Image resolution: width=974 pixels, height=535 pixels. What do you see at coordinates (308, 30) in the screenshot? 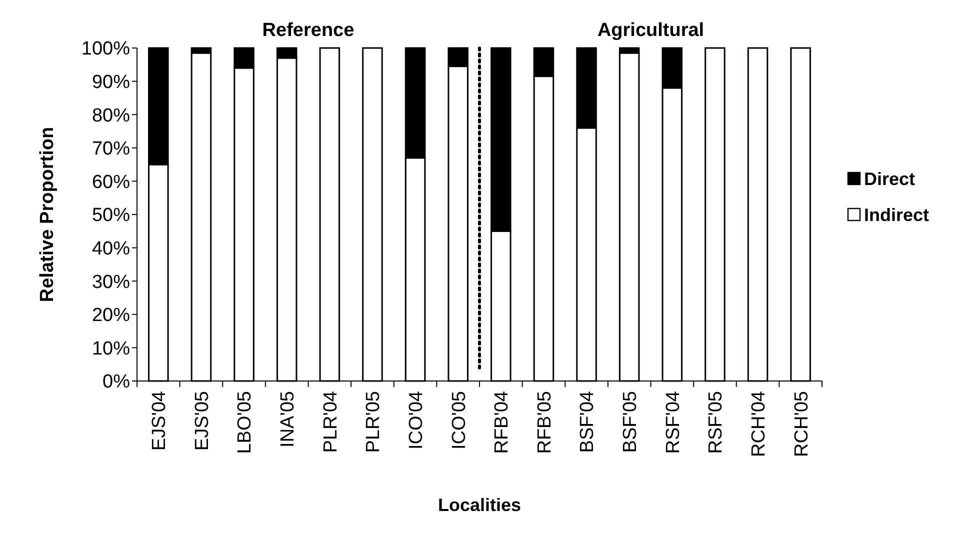
I see `text: Reference` at bounding box center [308, 30].